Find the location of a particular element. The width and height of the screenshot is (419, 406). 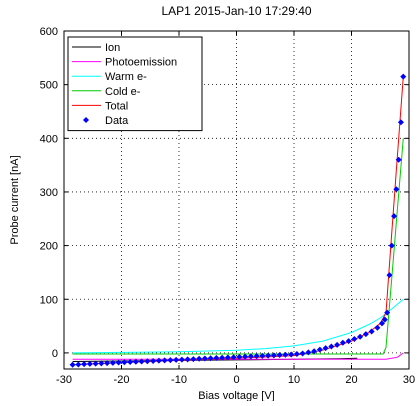

legend-label-ion: Ion is located at coordinates (112, 48).